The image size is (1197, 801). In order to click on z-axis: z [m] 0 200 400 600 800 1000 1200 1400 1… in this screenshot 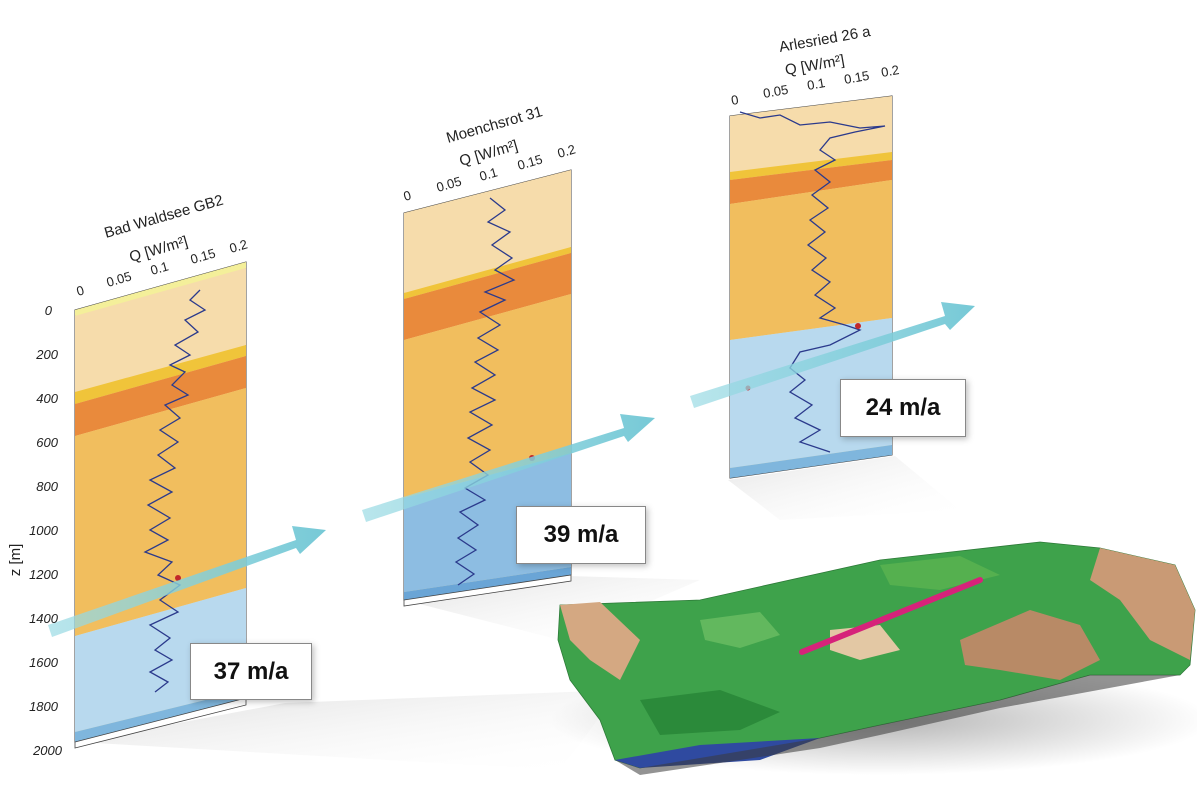, I will do `click(35, 530)`.